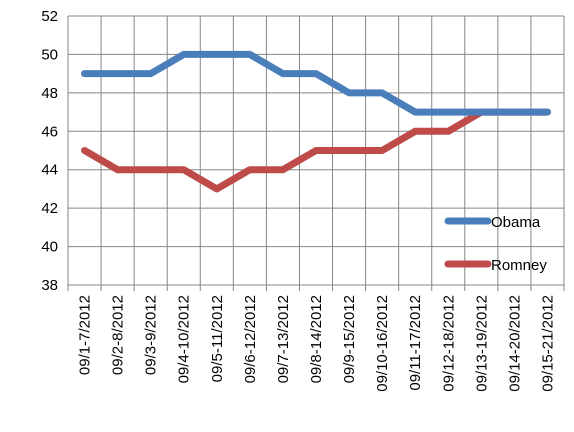 The width and height of the screenshot is (574, 432). Describe the element at coordinates (49, 247) in the screenshot. I see `y-tick-label: 40` at that location.